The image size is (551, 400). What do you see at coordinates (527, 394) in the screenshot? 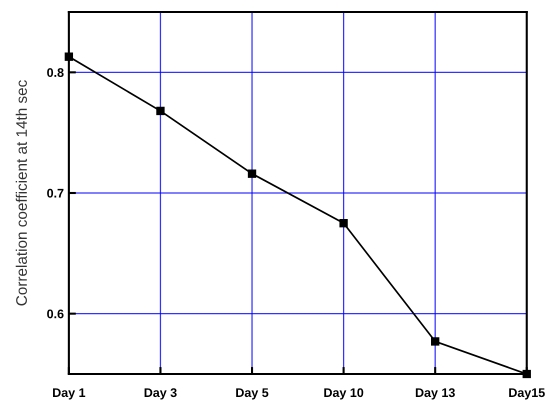
I see `x-tick-label: Day15` at bounding box center [527, 394].